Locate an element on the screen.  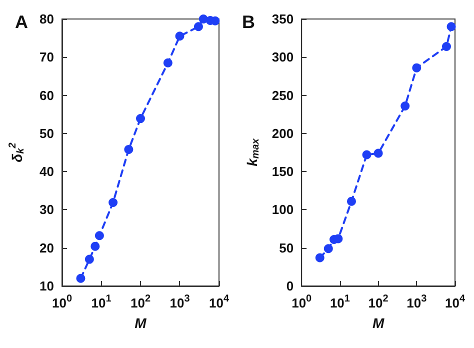
y-axis-title: kmax is located at coordinates (253, 152).